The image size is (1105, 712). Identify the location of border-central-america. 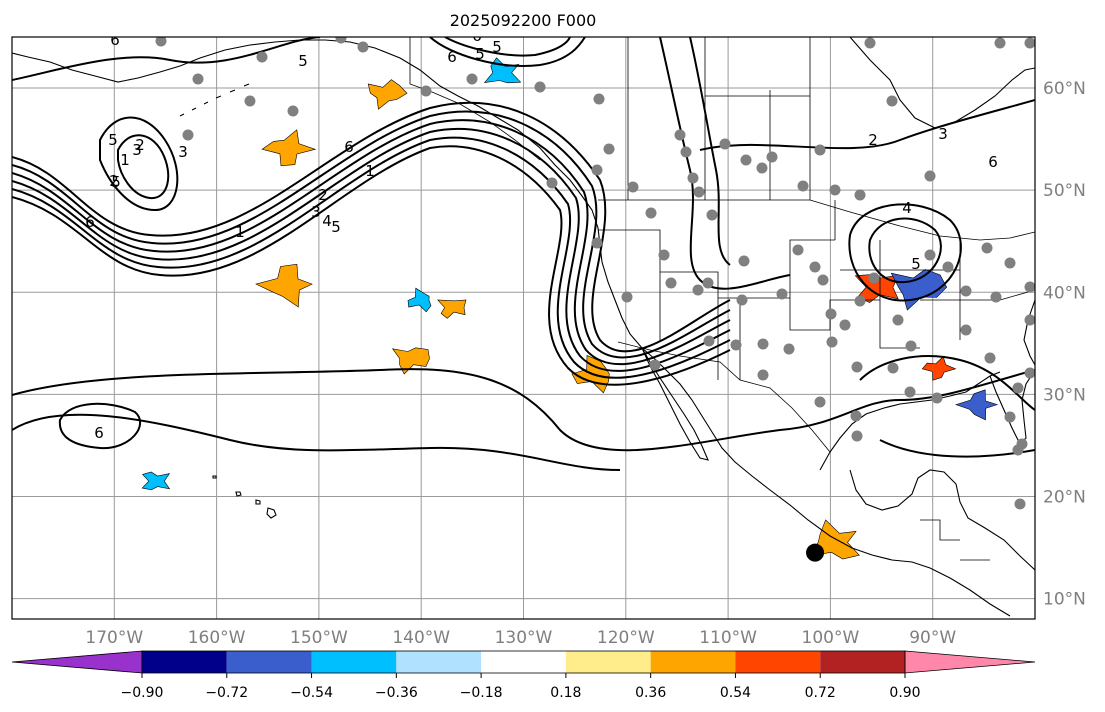
(955, 540).